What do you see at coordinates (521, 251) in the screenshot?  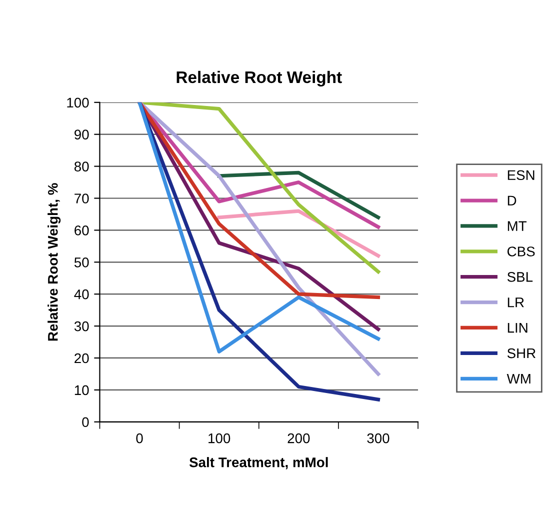 I see `legend-label: CBS` at bounding box center [521, 251].